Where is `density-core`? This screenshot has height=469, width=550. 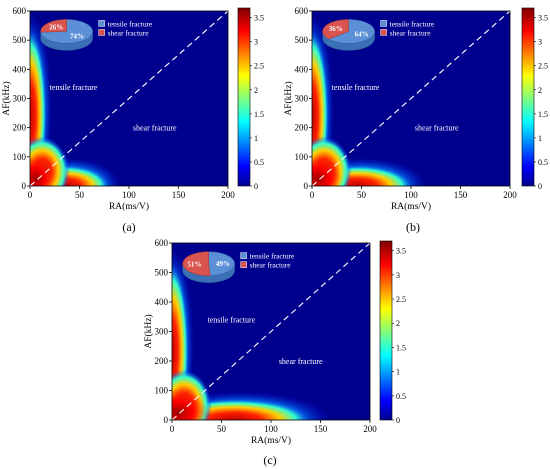 density-core is located at coordinates (42, 170).